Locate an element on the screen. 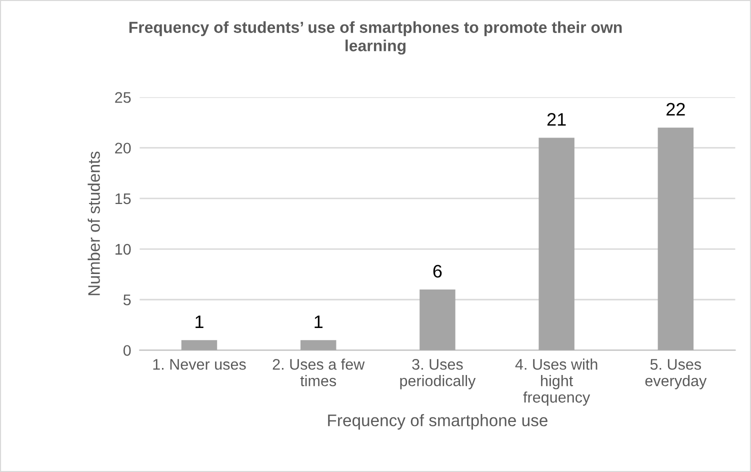 Image resolution: width=751 pixels, height=472 pixels. y-tick-label: 25 is located at coordinates (123, 97).